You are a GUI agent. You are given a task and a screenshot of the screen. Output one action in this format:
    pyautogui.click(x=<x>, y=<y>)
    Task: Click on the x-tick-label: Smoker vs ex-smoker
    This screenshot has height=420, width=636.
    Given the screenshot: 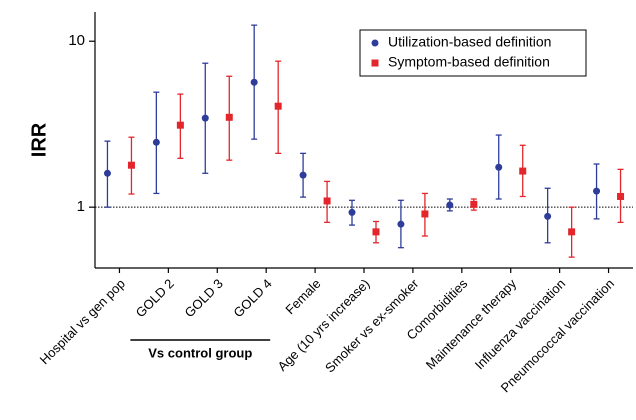 What is the action you would take?
    pyautogui.click(x=372, y=325)
    